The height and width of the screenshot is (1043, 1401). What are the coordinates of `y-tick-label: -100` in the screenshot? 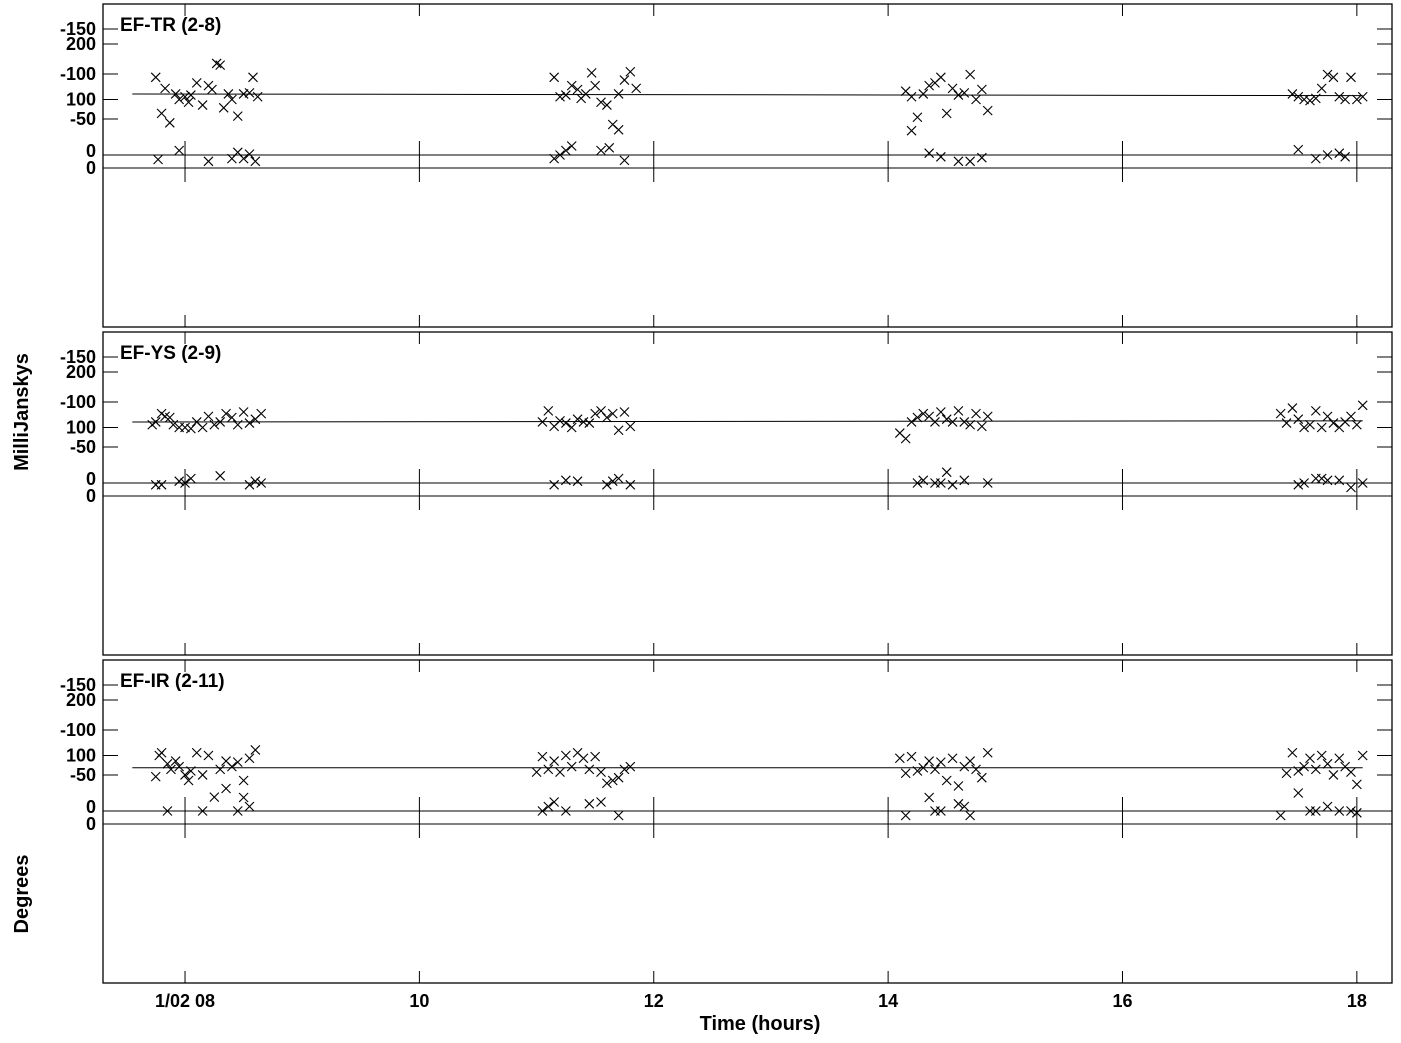 It's located at (78, 730).